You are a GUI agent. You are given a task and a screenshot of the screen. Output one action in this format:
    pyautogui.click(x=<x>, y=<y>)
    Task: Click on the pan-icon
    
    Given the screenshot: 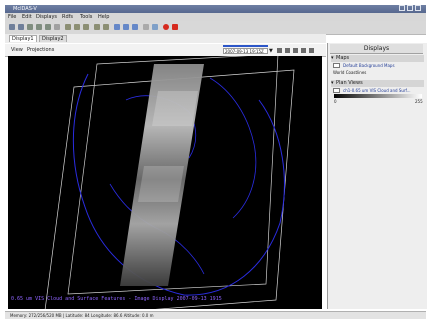 What is the action you would take?
    pyautogui.click(x=126, y=27)
    